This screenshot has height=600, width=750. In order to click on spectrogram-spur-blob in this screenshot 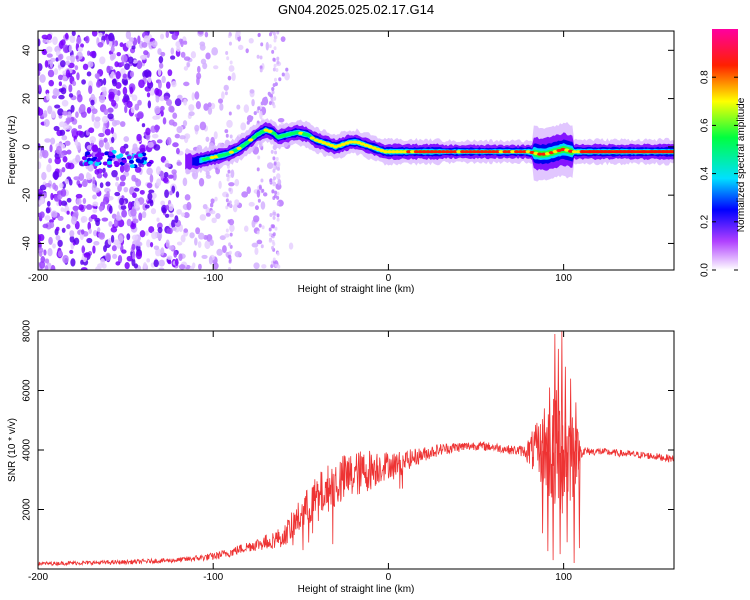, I will do `click(287, 69)`.